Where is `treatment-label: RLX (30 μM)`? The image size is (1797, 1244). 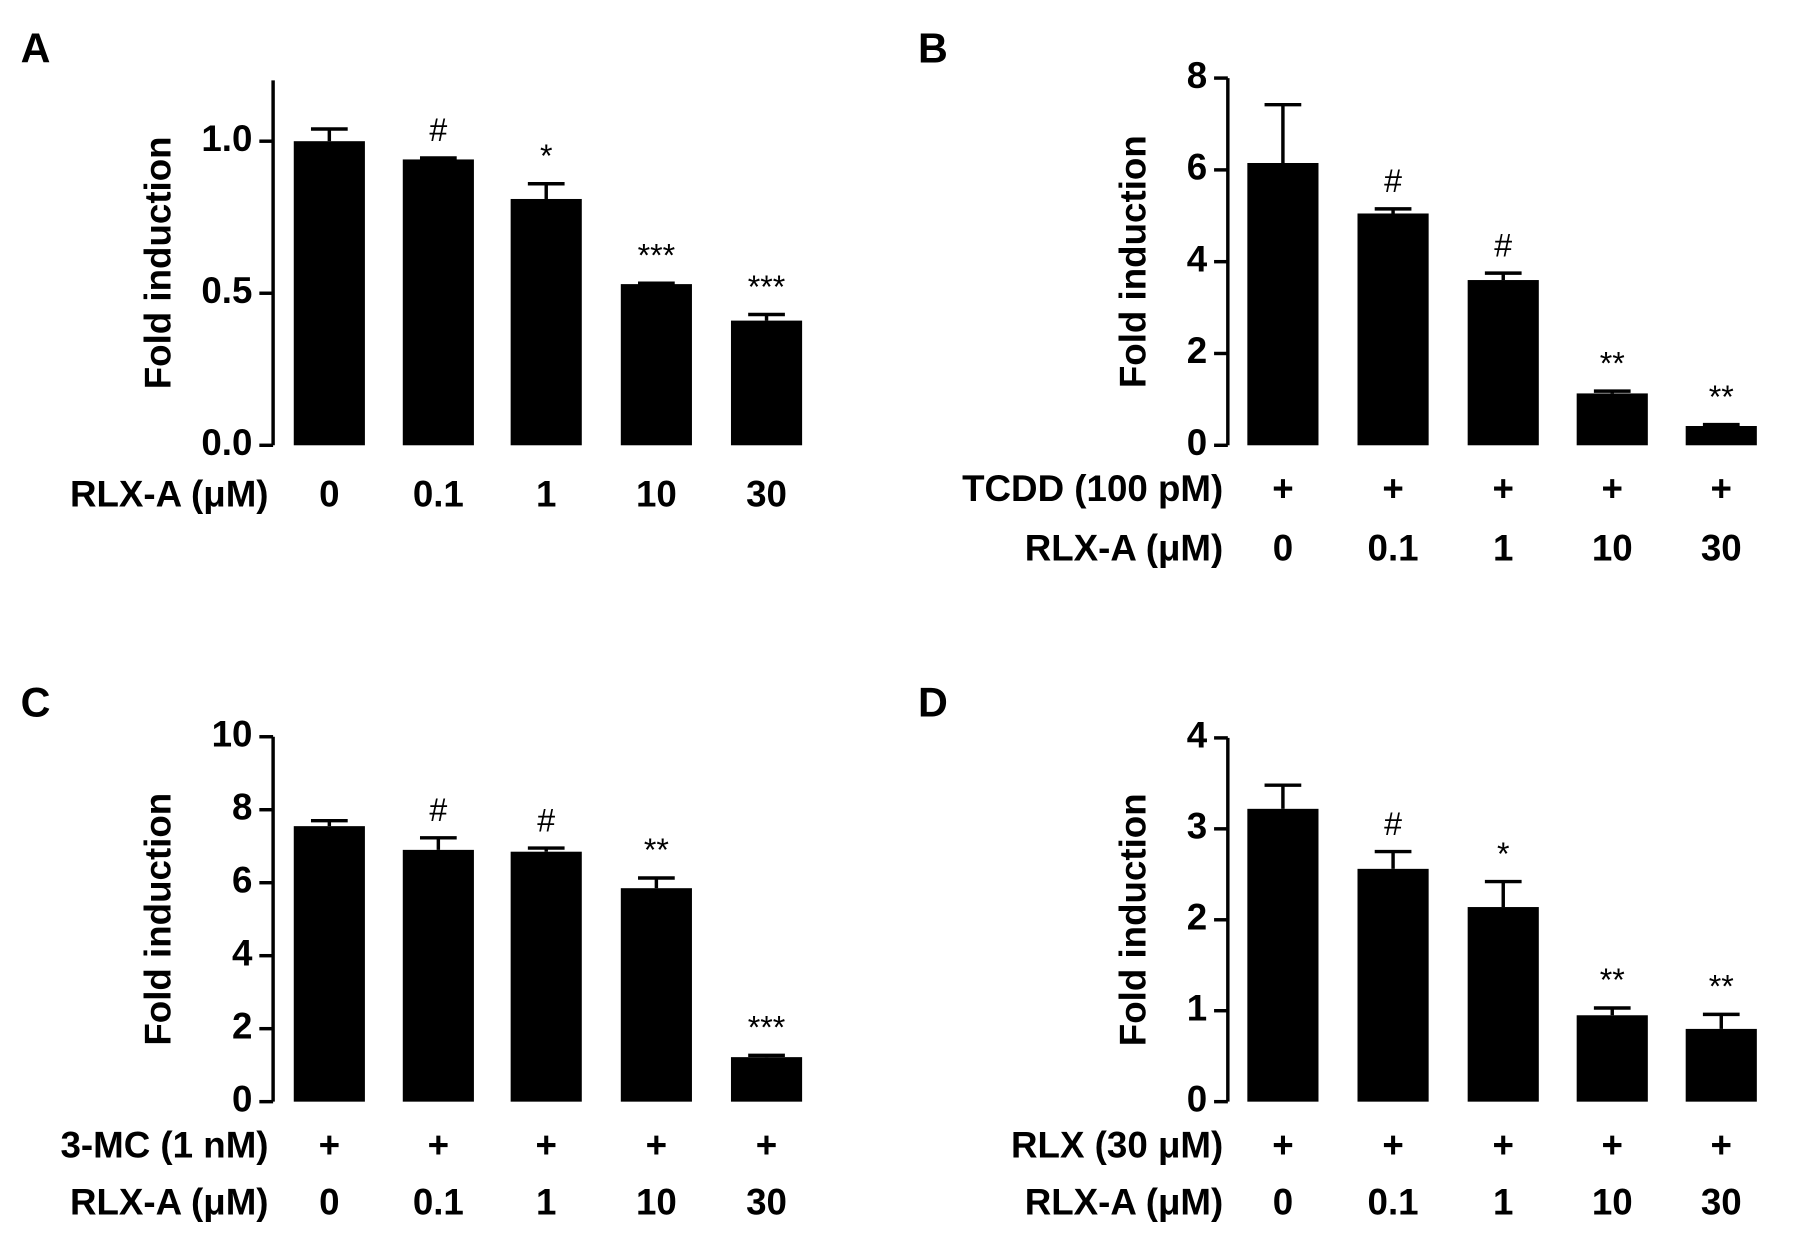
treatment-label: RLX (30 μM) is located at coordinates (1117, 1144).